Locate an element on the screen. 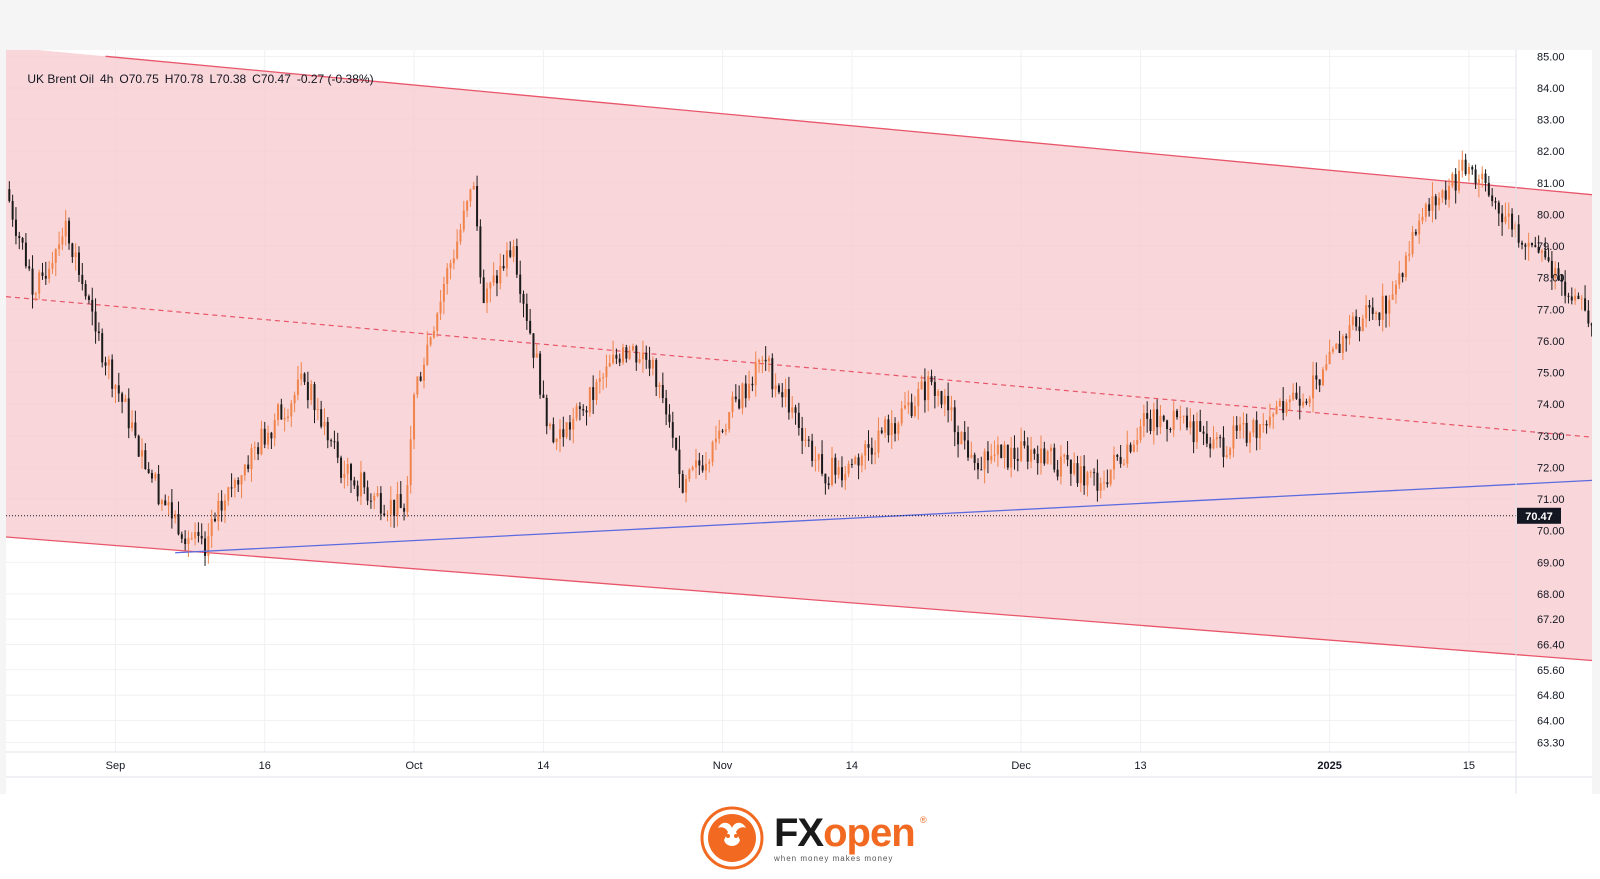 This screenshot has width=1600, height=879. ohlc-open: O70.75 is located at coordinates (139, 79).